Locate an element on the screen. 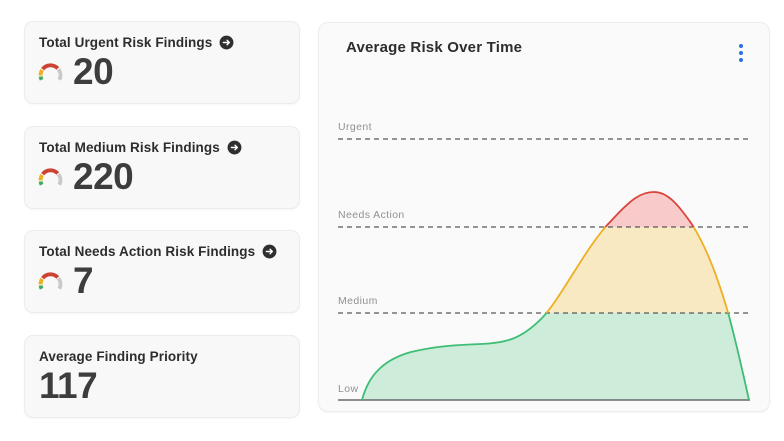 Image resolution: width=784 pixels, height=441 pixels. stat-card-title: Total Needs Action Risk Findings is located at coordinates (147, 251).